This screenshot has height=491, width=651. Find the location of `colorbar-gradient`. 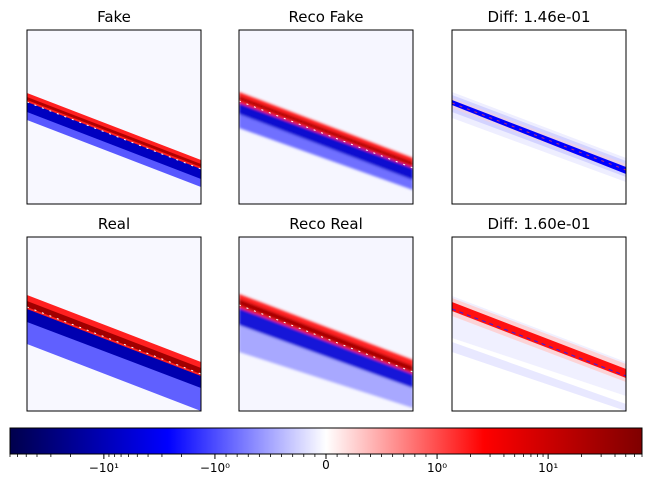

colorbar-gradient is located at coordinates (326, 441).